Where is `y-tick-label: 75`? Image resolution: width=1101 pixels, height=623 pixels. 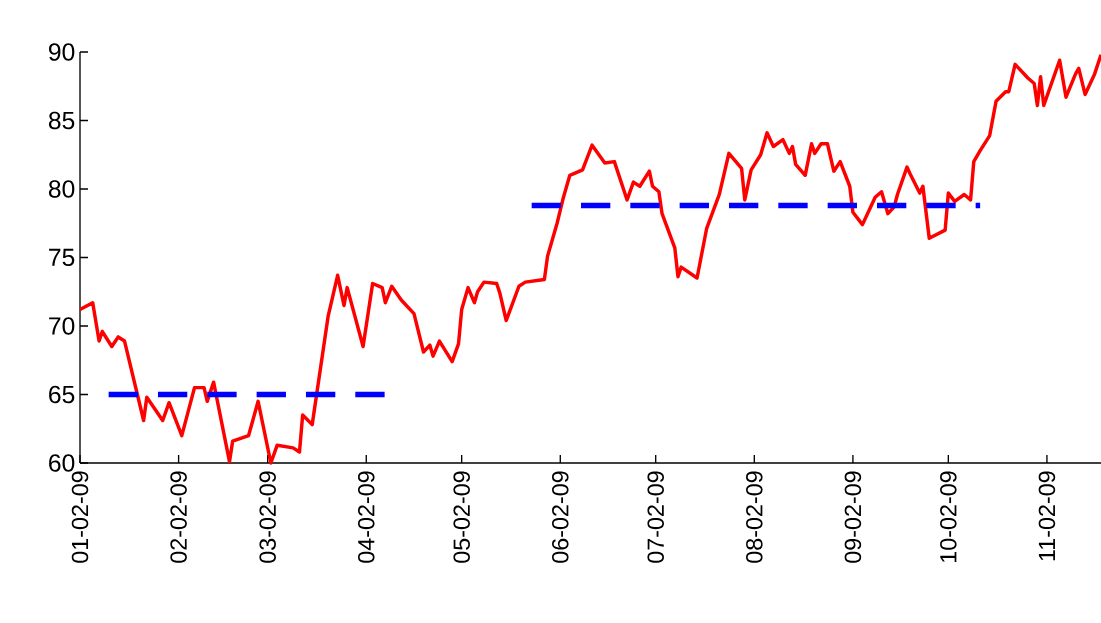
y-tick-label: 75 is located at coordinates (62, 257).